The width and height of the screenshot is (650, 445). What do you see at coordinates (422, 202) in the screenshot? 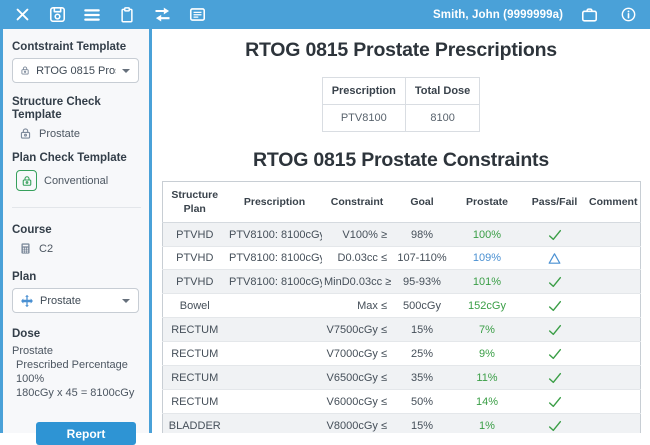
I see `cx-header-goal: Goal` at bounding box center [422, 202].